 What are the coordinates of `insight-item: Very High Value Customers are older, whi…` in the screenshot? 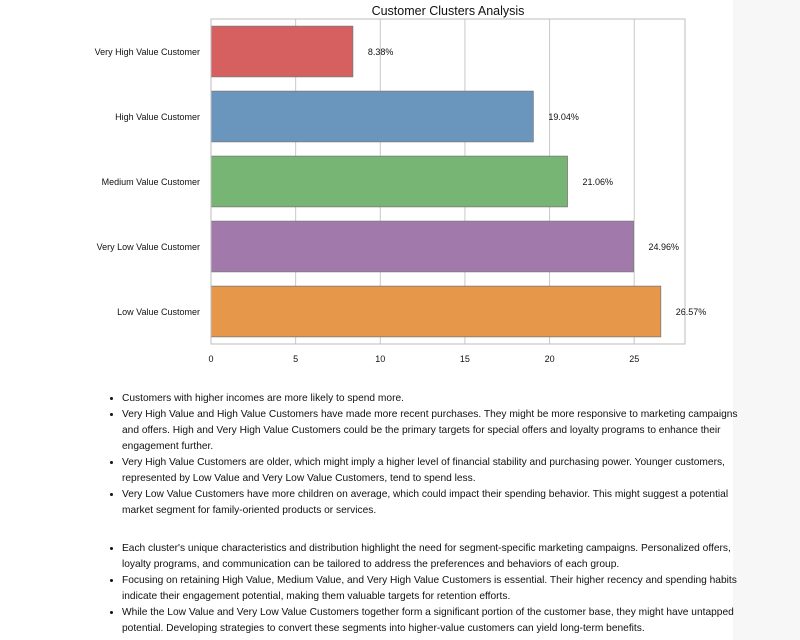 It's located at (432, 471).